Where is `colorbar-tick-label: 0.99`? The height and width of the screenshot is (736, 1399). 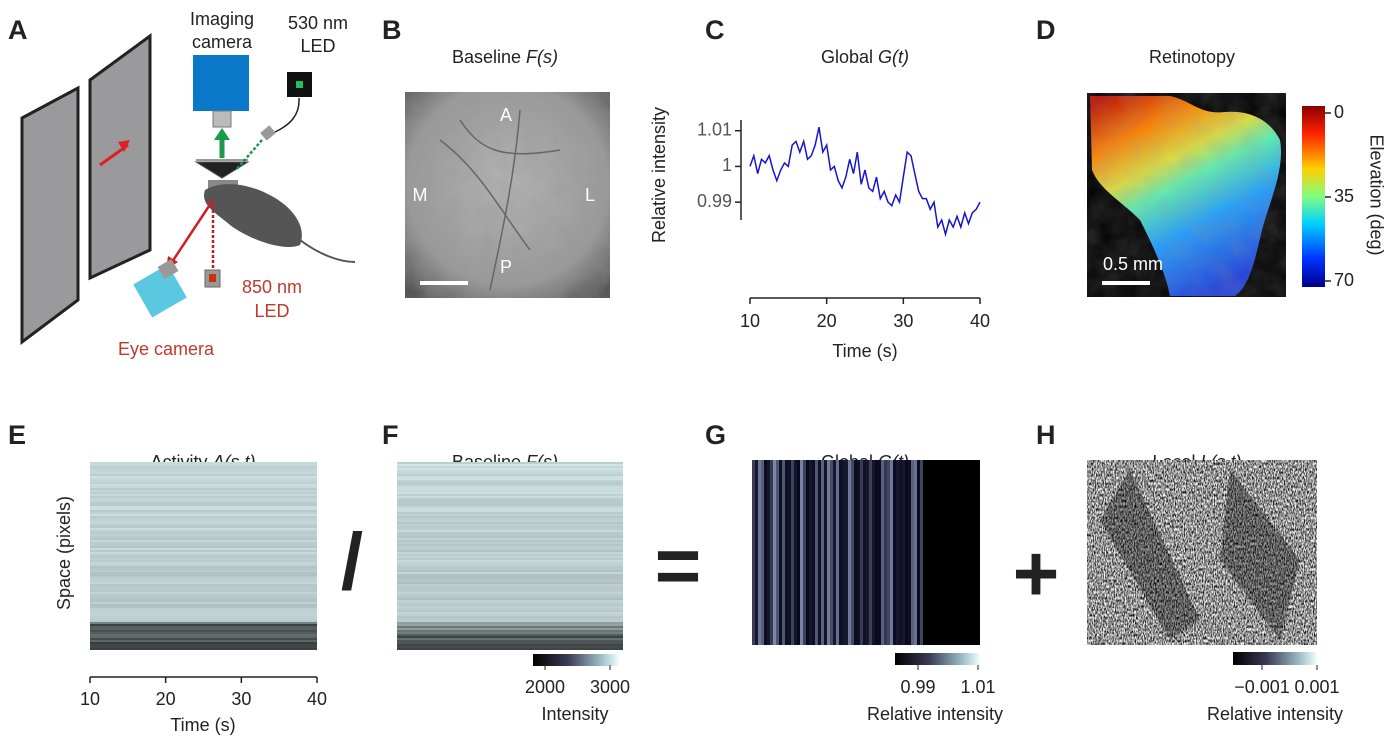 colorbar-tick-label: 0.99 is located at coordinates (917, 687).